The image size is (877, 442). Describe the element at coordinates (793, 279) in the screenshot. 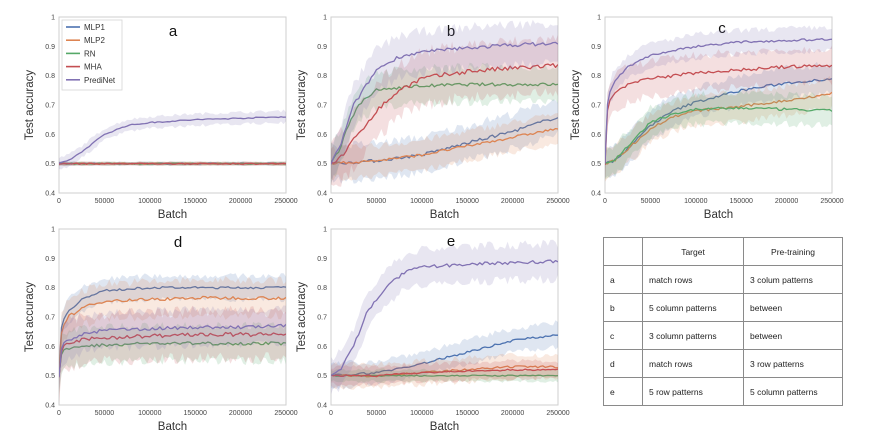

I see `row-pretraining: 3 colum patterns` at that location.